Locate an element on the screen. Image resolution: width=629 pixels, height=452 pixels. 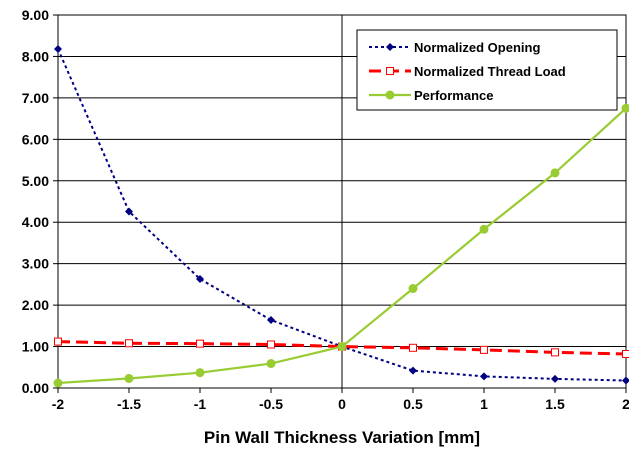
x-tick-label: -1.5 is located at coordinates (129, 404).